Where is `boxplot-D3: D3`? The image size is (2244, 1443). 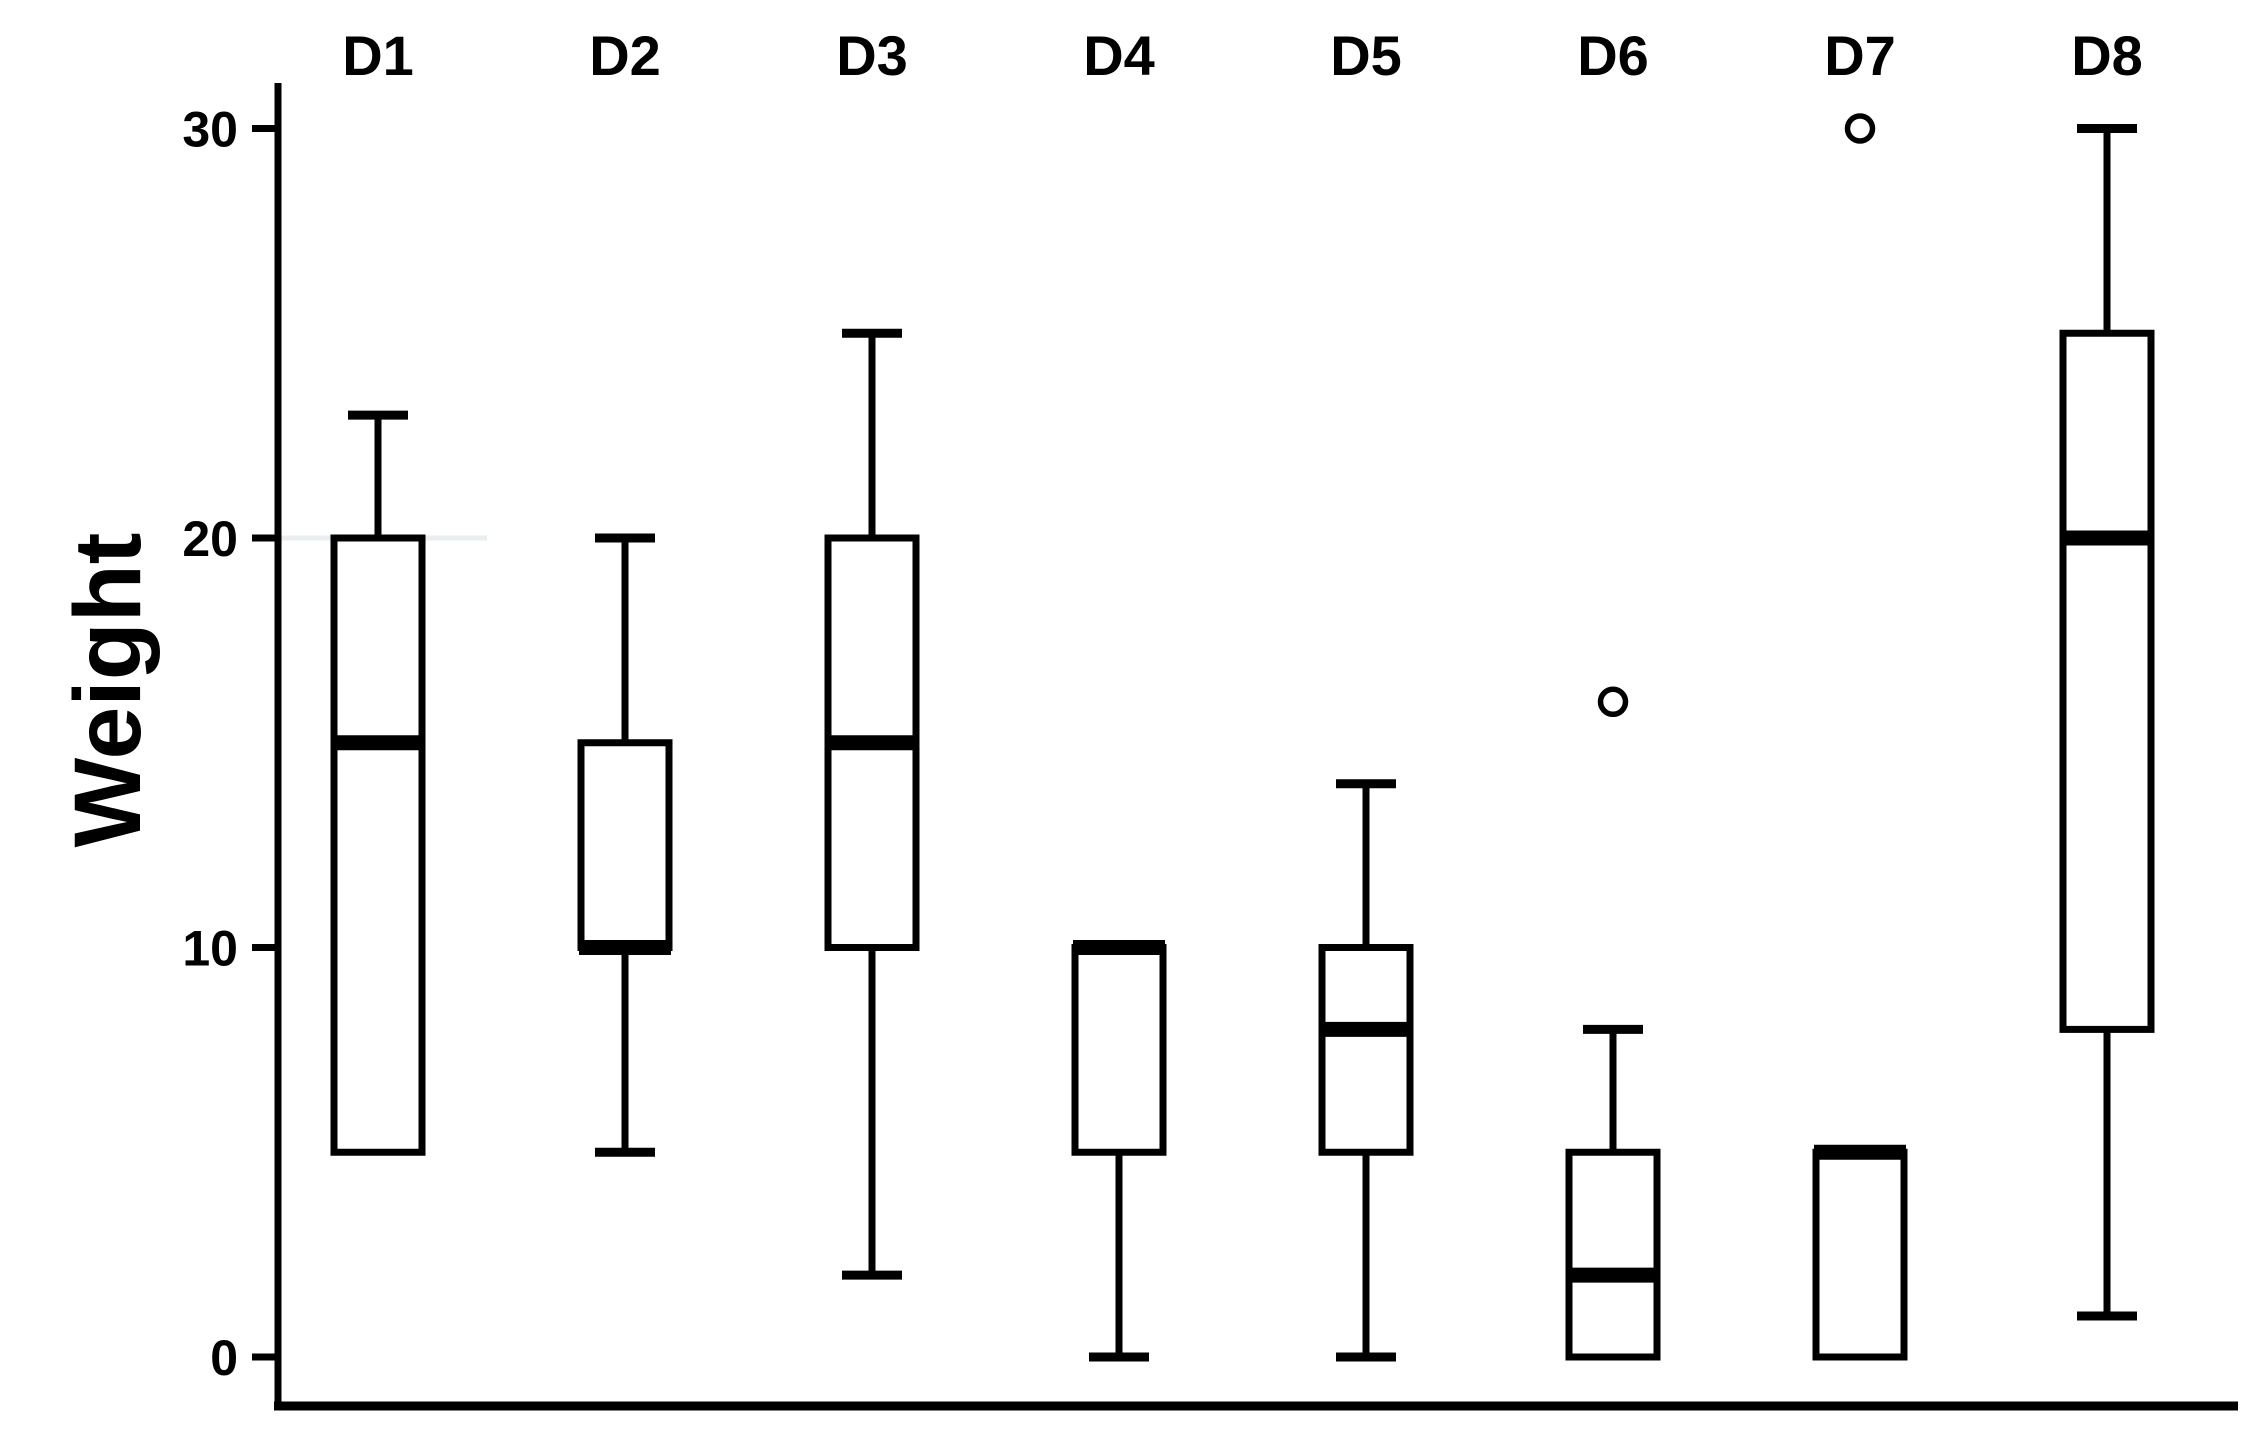
boxplot-D3: D3 is located at coordinates (872, 652).